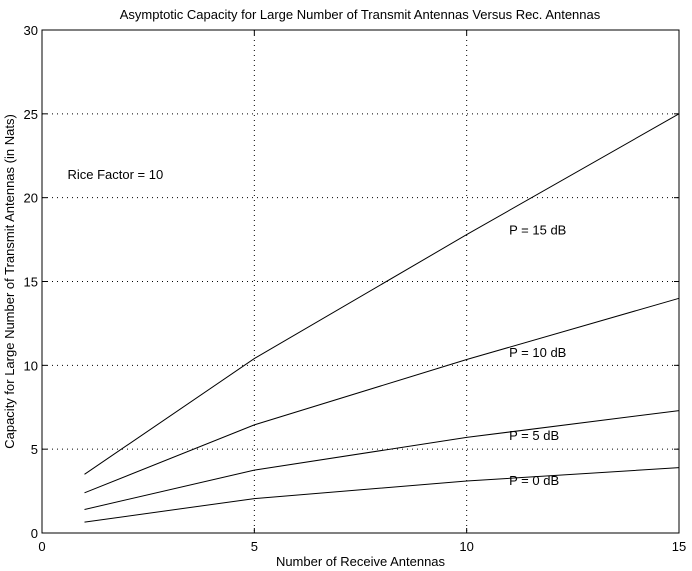 The height and width of the screenshot is (571, 692). I want to click on x-axis-label: Number of Receive Antennas, so click(361, 561).